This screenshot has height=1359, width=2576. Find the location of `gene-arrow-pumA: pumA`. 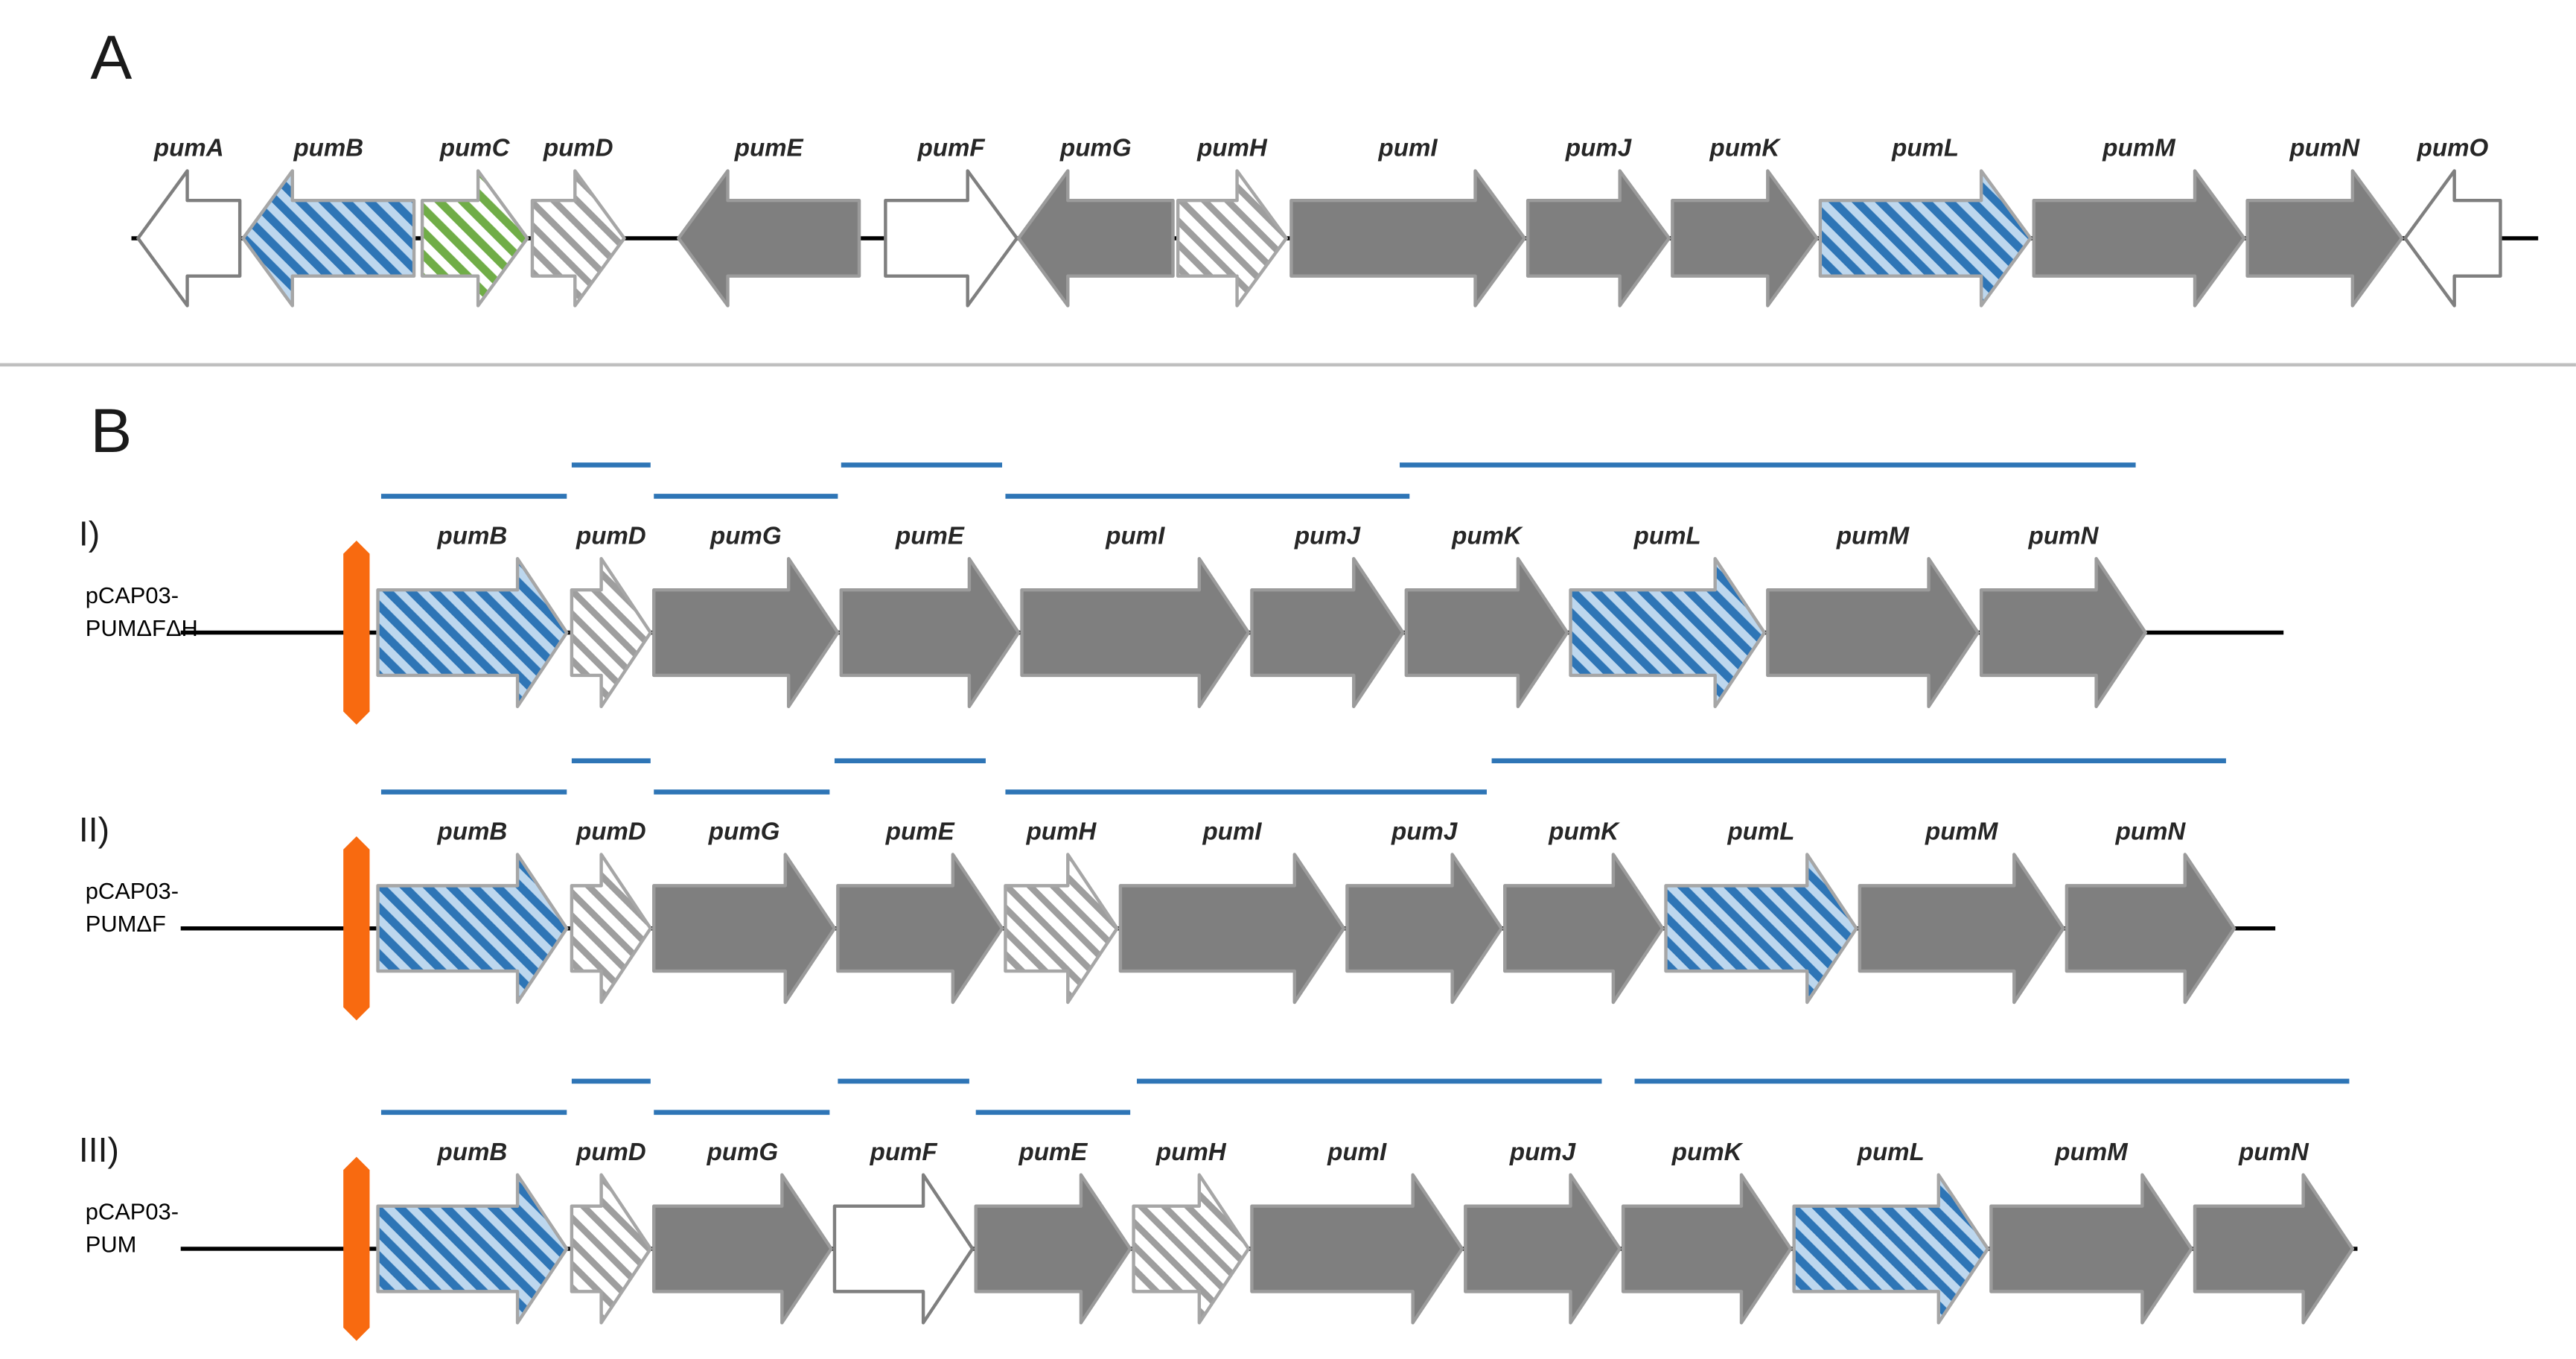

gene-arrow-pumA: pumA is located at coordinates (189, 221).